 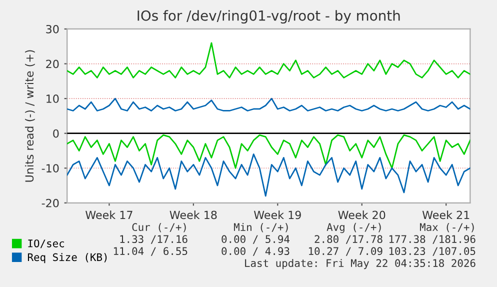 What do you see at coordinates (193, 215) in the screenshot?
I see `x-tick-label: Week 18` at bounding box center [193, 215].